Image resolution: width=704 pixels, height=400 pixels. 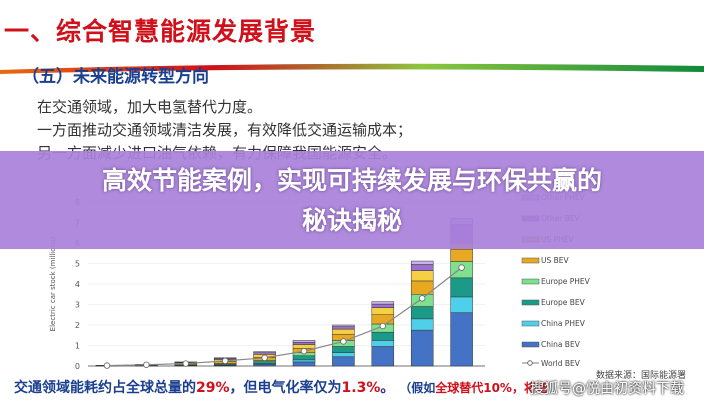 I want to click on world-bev-line, so click(x=284, y=317).